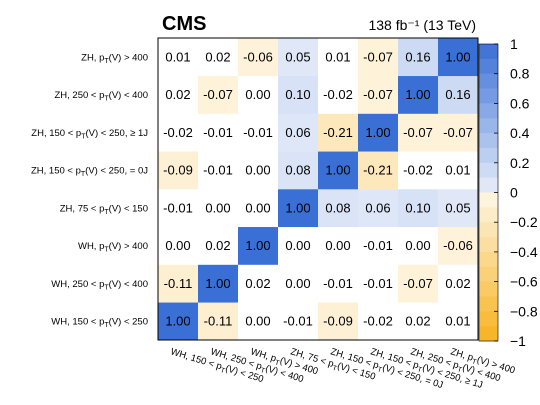 The height and width of the screenshot is (405, 540). Describe the element at coordinates (422, 25) in the screenshot. I see `luminosity-annotation: 138 fb⁻¹ (13 TeV)` at that location.